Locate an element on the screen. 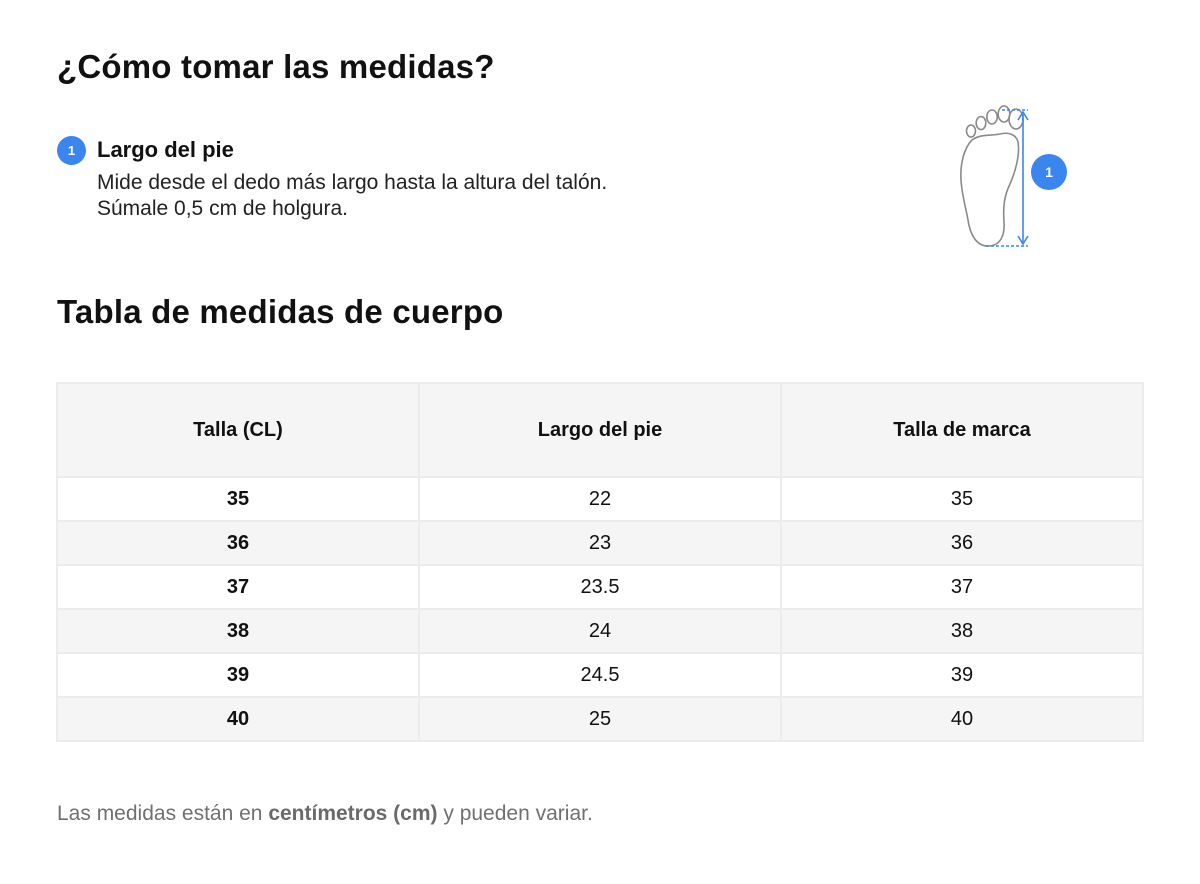 The image size is (1200, 884). column-header-talla-cl: Talla (CL) is located at coordinates (238, 430).